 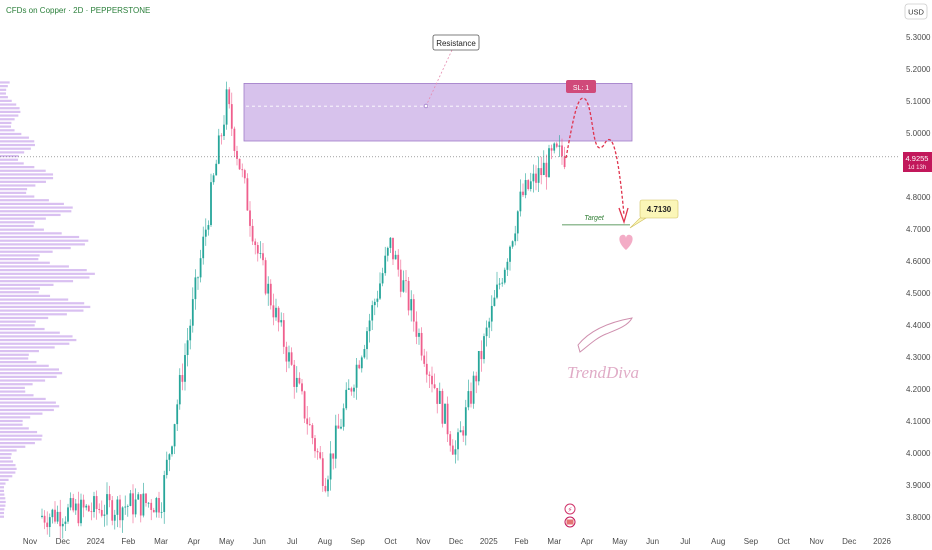 What do you see at coordinates (918, 389) in the screenshot?
I see `y-tick-label: 4.2000` at bounding box center [918, 389].